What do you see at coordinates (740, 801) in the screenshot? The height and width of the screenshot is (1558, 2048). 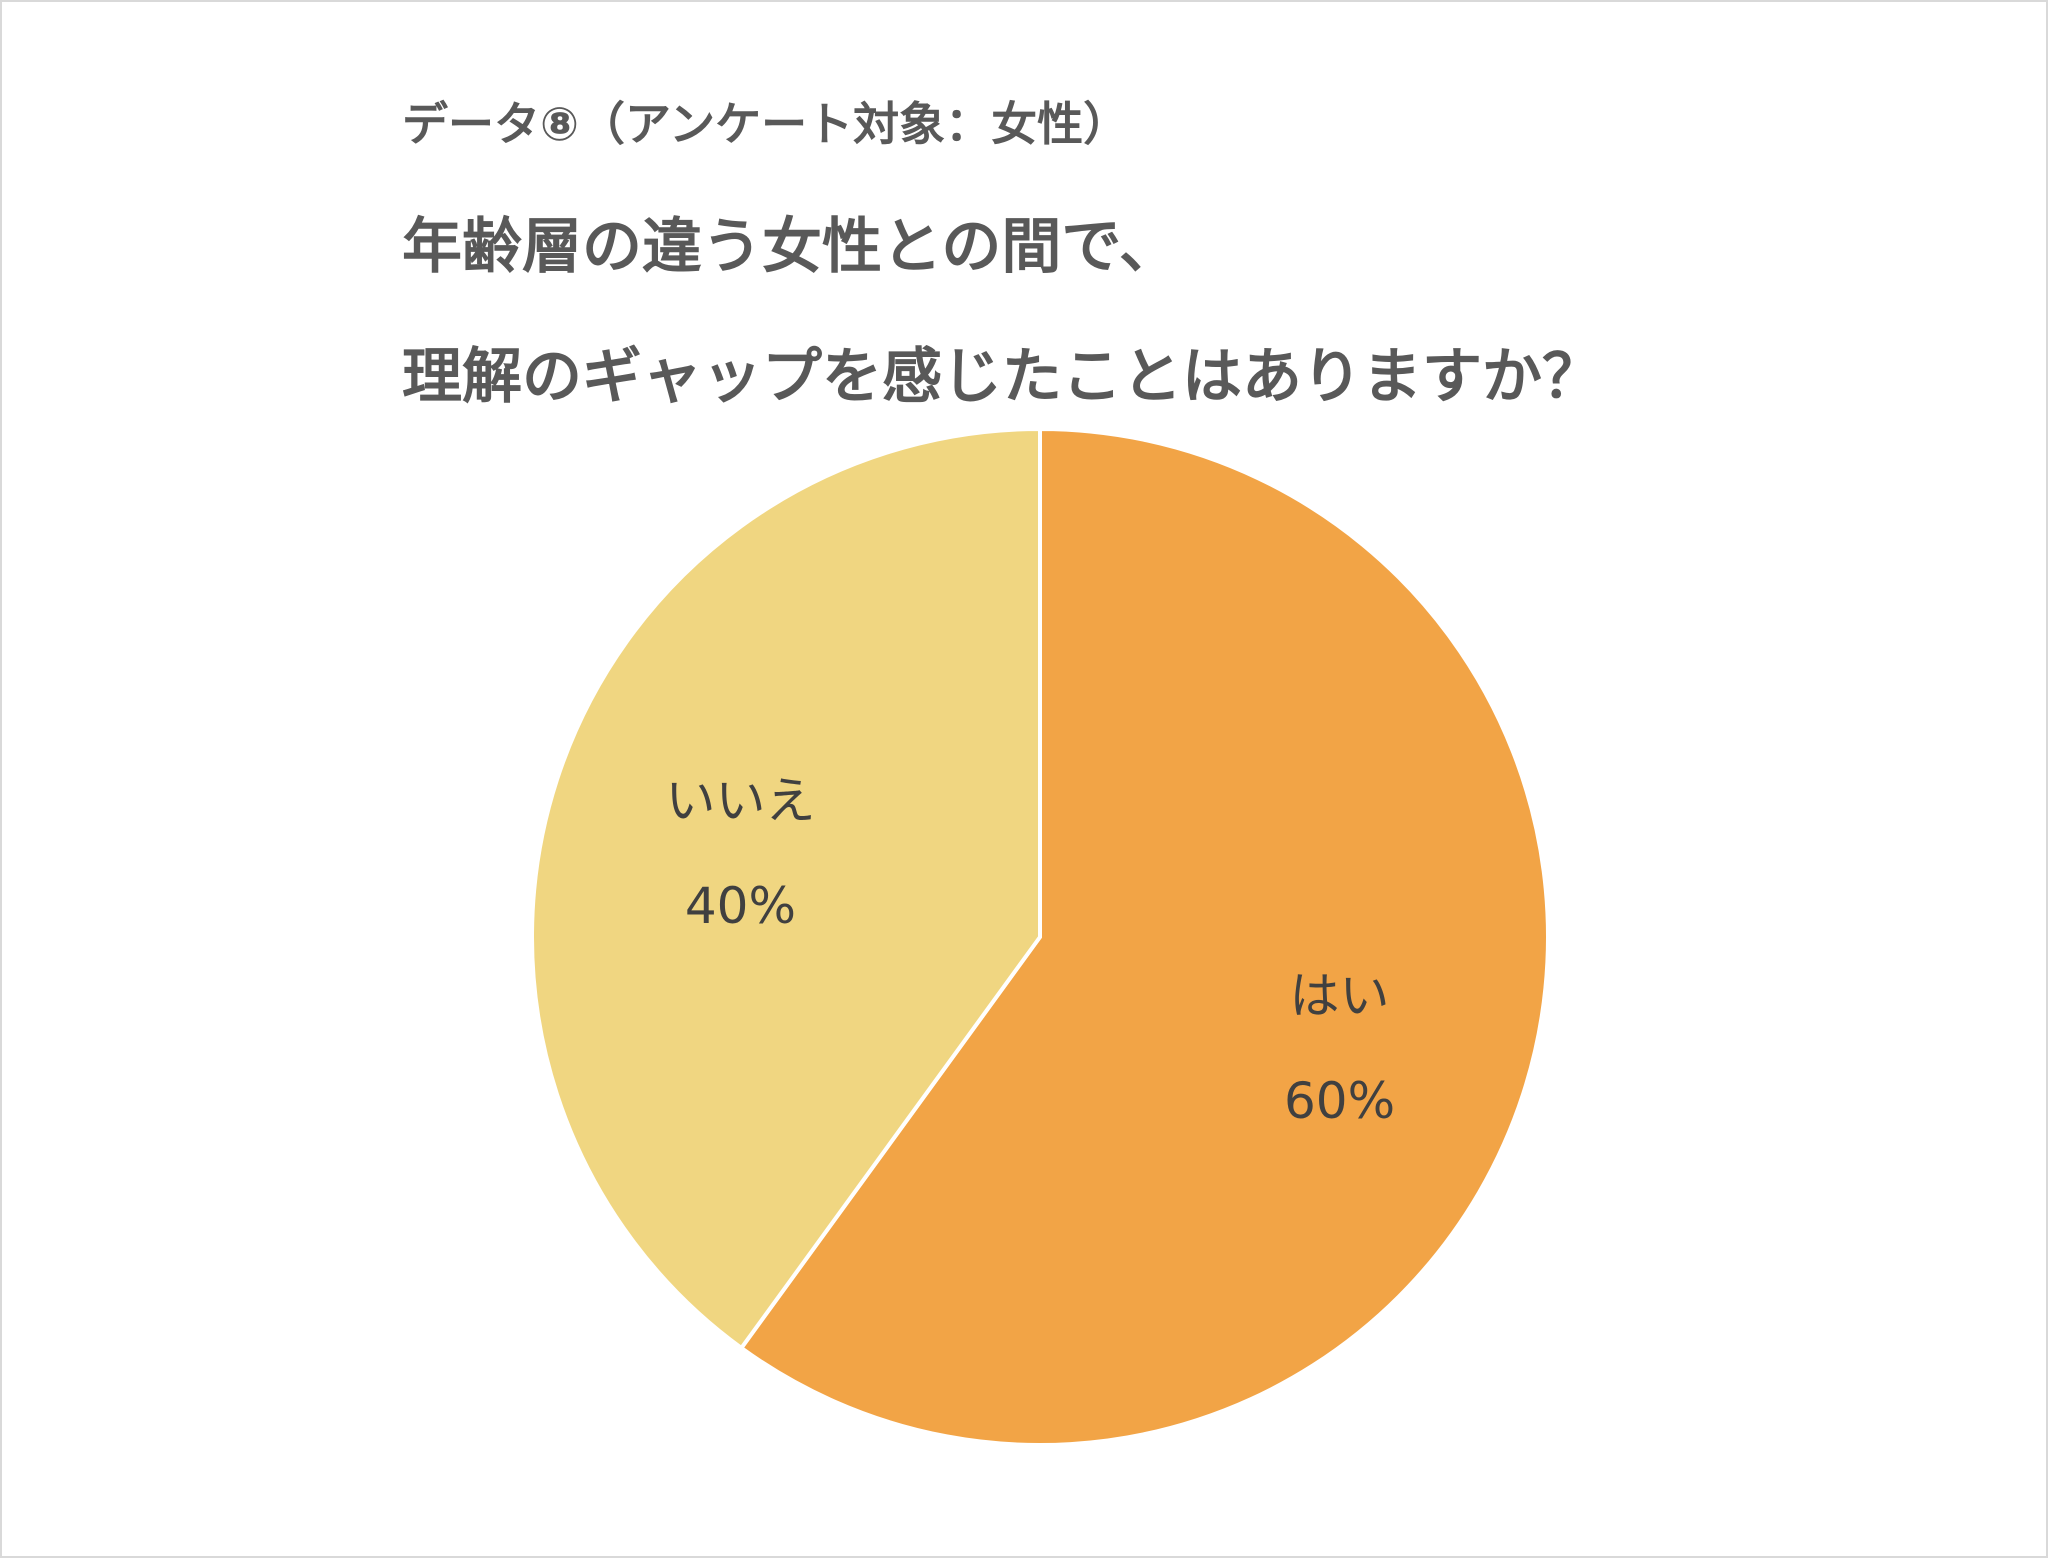 I see `pie-slice-label-1: いいえ` at bounding box center [740, 801].